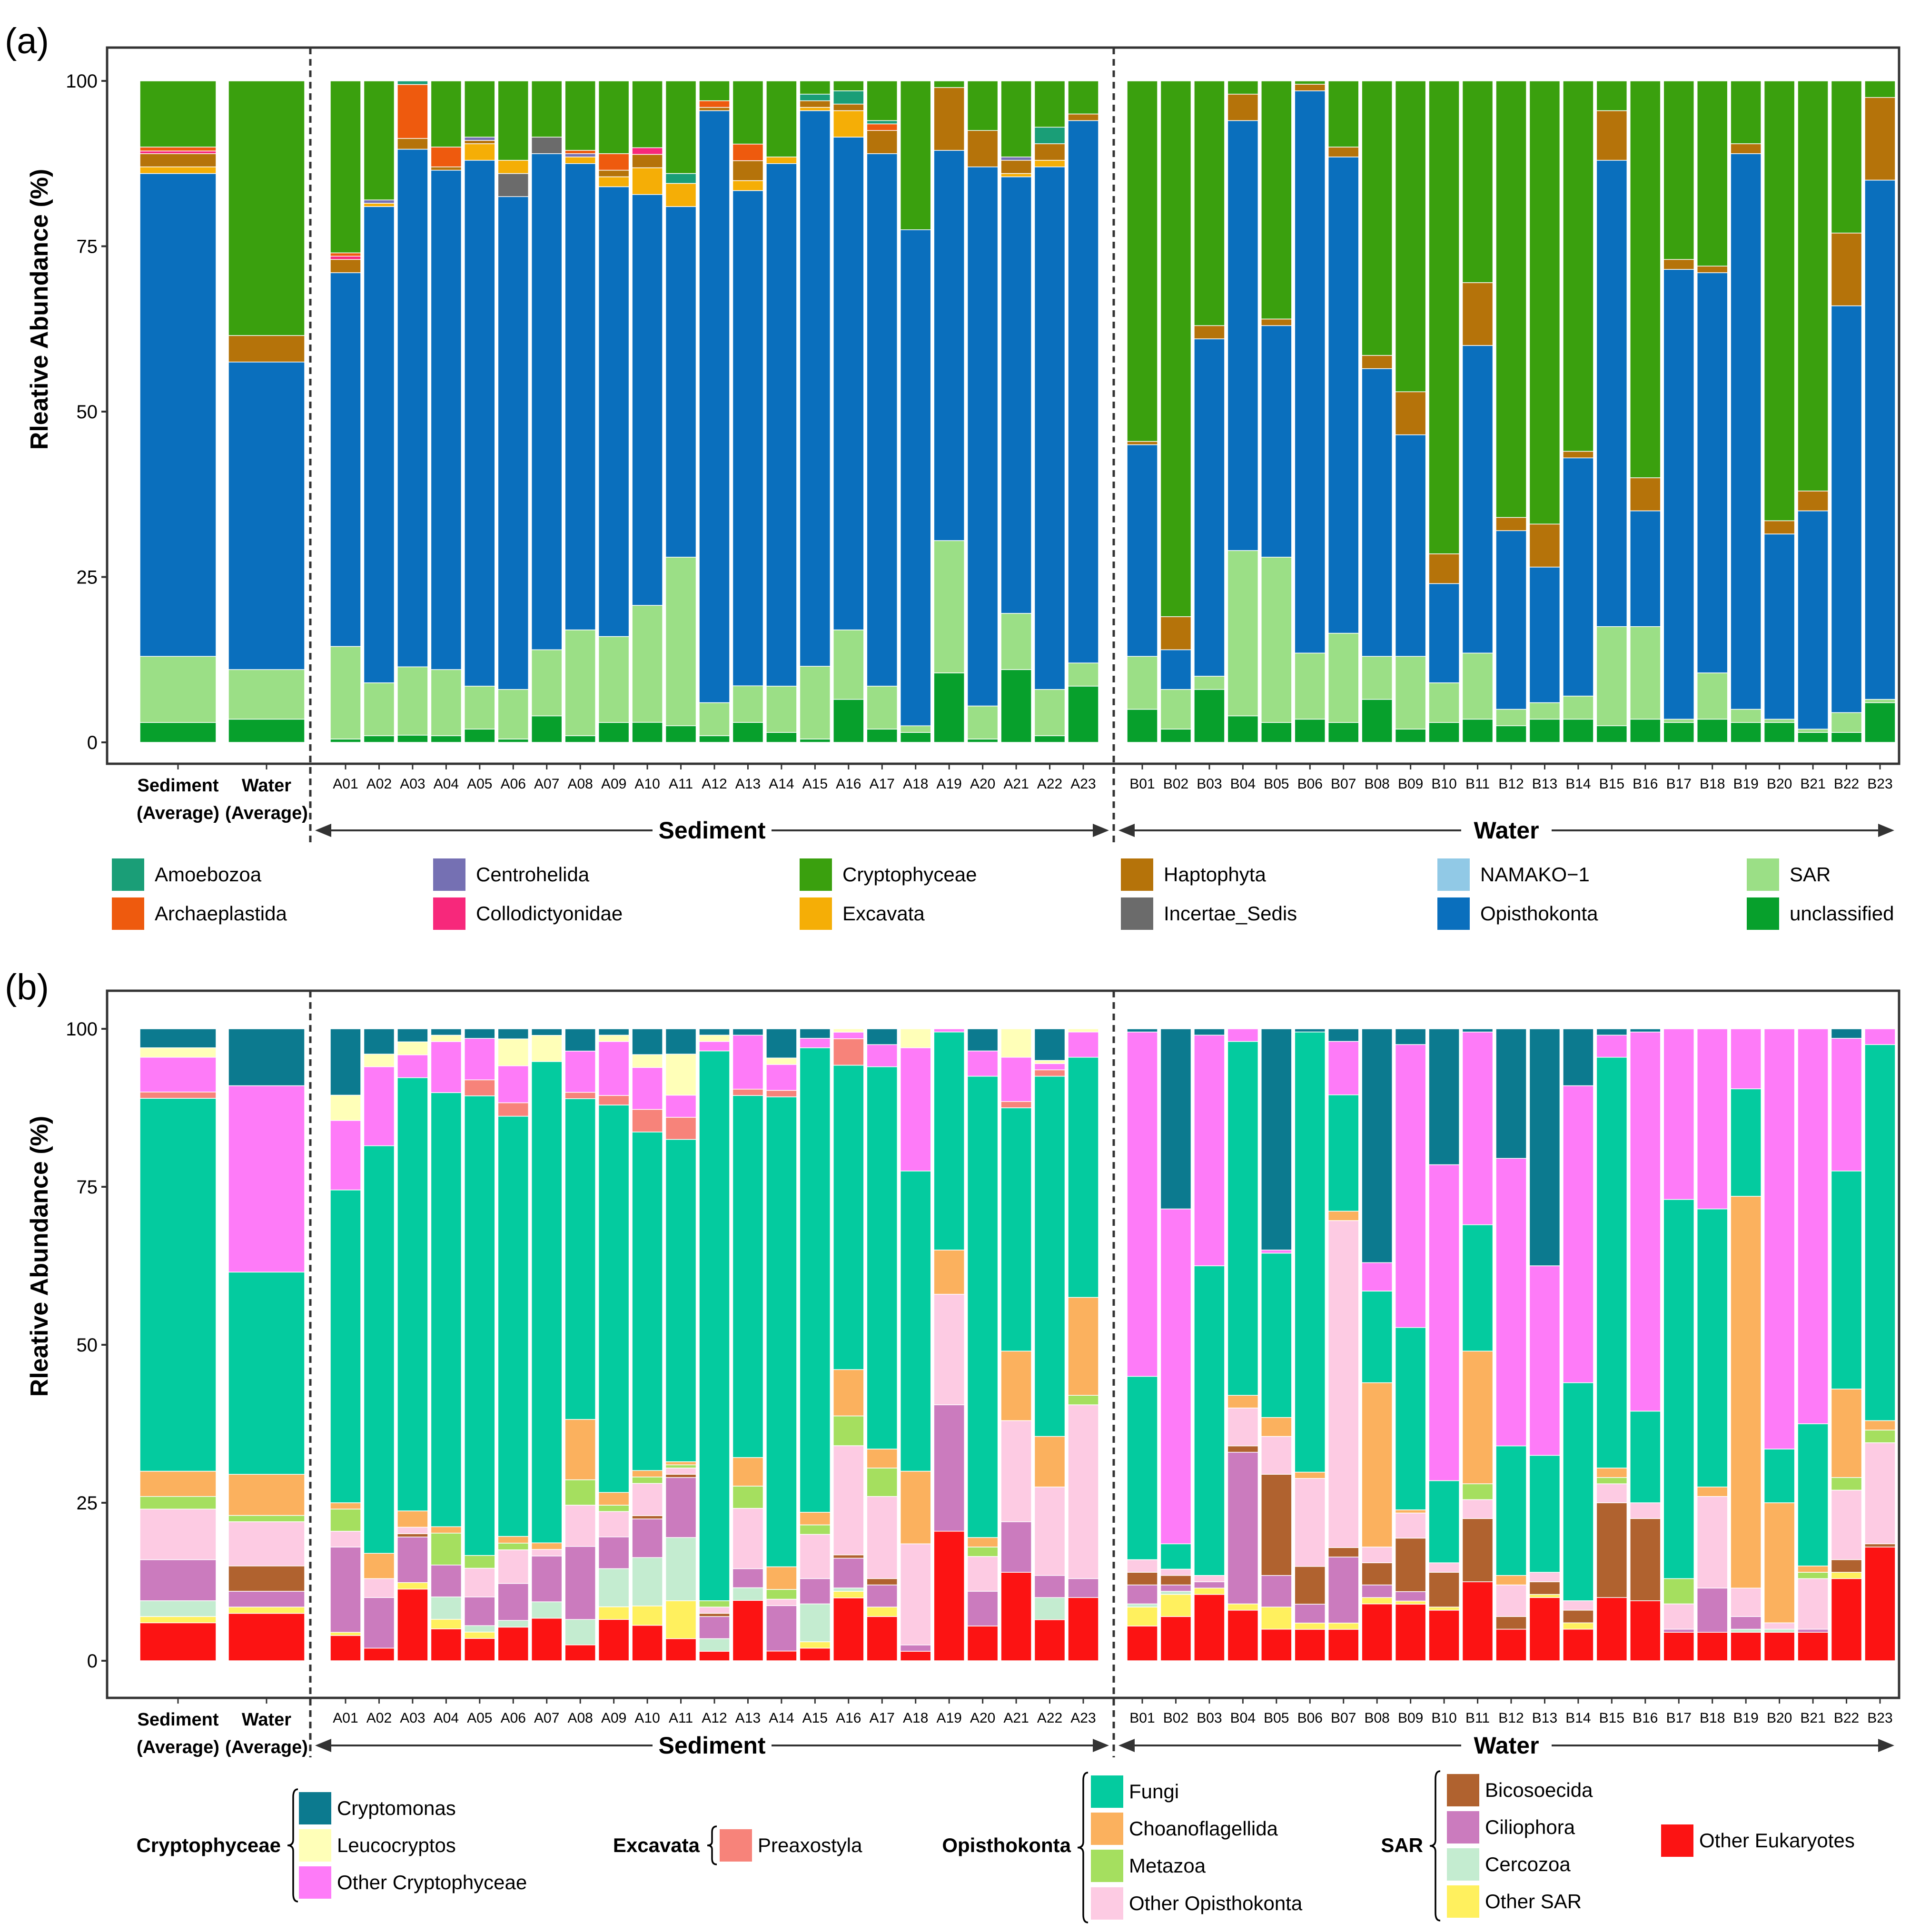  I want to click on panel-b-bar-segment-a18-choanoflagellida, so click(915, 1507).